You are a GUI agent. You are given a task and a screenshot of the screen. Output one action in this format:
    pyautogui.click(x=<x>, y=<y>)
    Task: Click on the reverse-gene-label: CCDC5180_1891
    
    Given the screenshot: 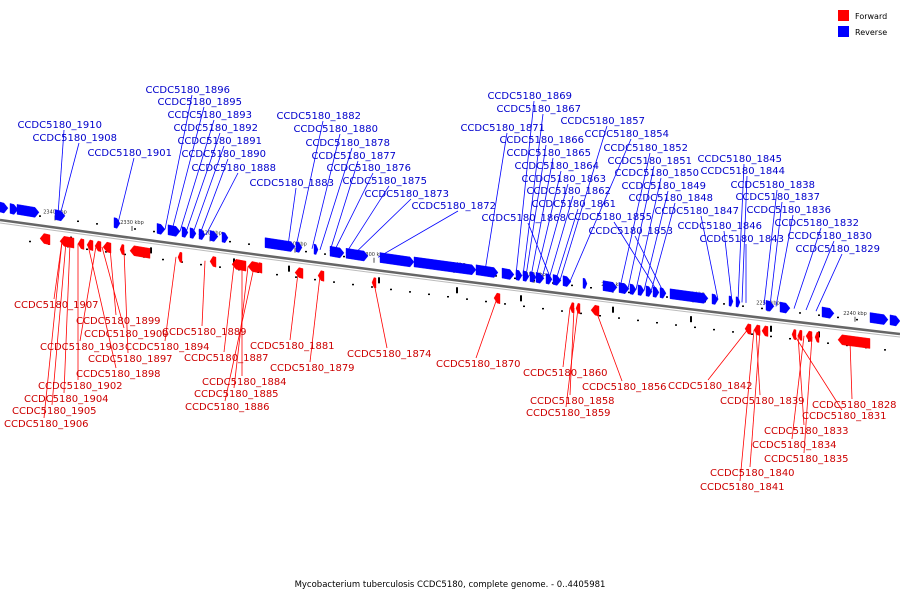 What is the action you would take?
    pyautogui.click(x=219, y=141)
    